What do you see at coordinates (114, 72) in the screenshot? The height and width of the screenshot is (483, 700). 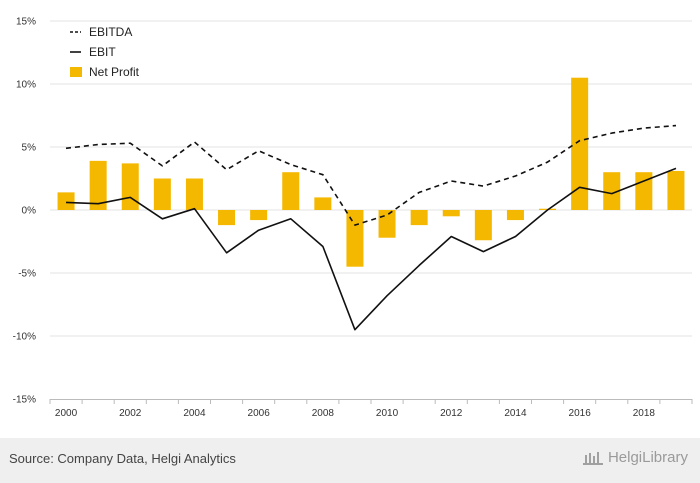 I see `legend-label-net-profit: Net Profit` at bounding box center [114, 72].